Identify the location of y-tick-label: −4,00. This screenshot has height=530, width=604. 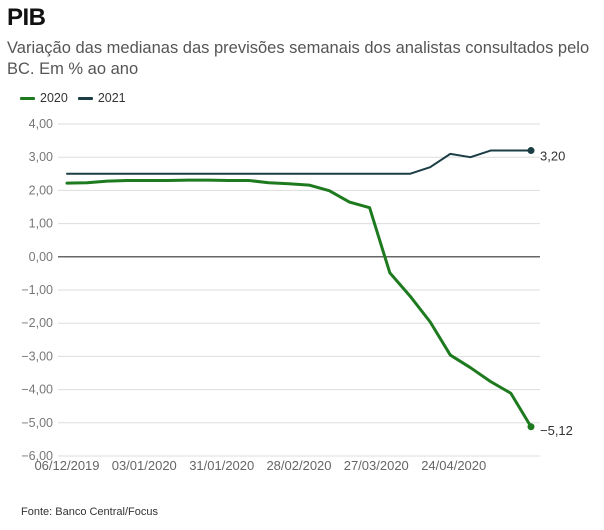
(37, 390).